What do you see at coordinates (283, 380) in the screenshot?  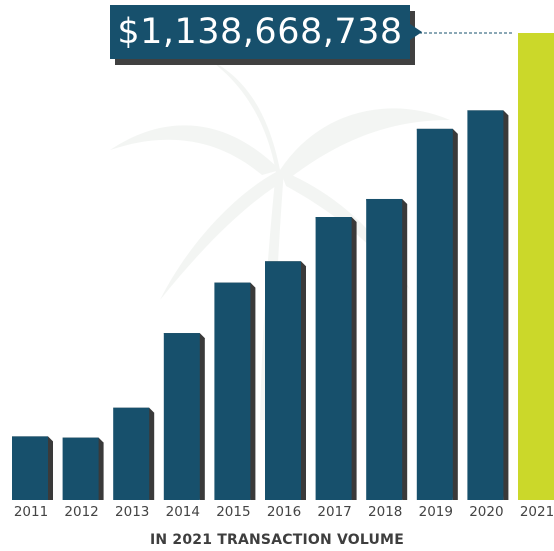 I see `bar-2016` at bounding box center [283, 380].